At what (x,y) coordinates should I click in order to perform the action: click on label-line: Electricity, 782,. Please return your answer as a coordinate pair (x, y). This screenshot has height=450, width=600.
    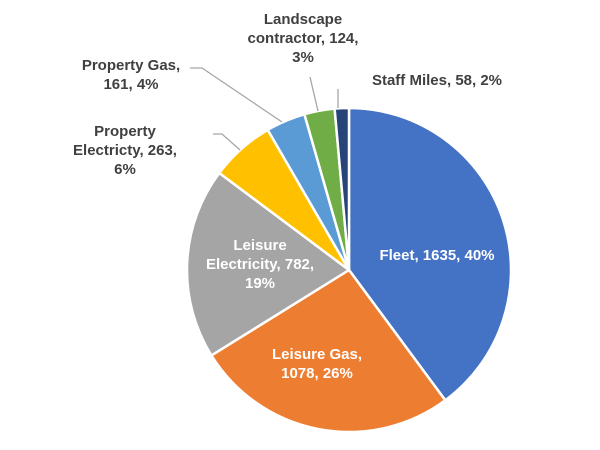
    Looking at the image, I should click on (260, 264).